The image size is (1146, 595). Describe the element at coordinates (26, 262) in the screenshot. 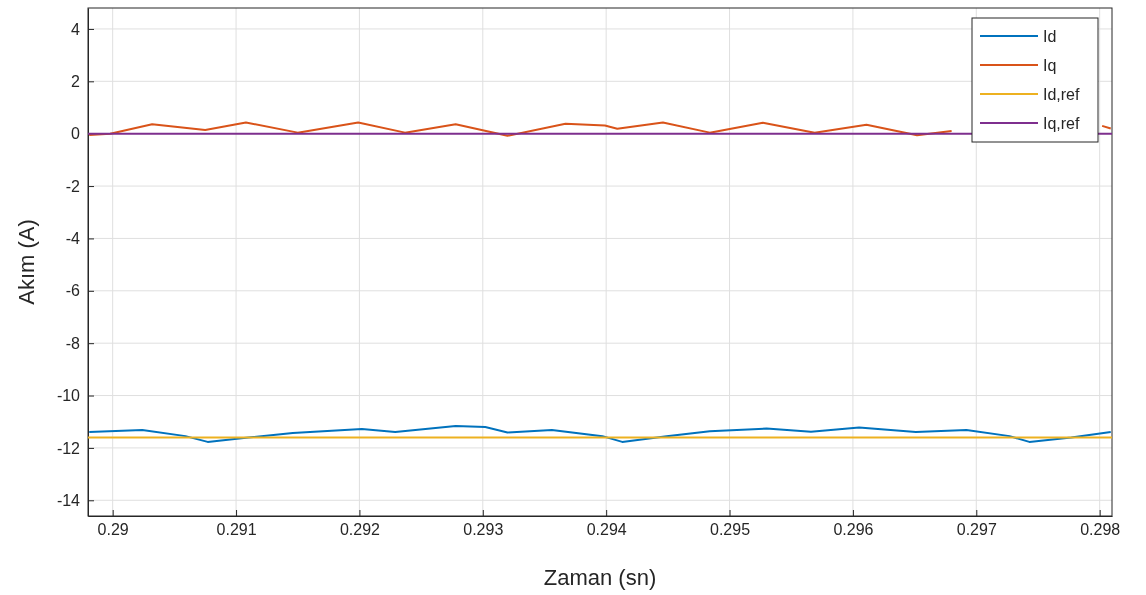

I see `y-axis-title: Akım (A)` at that location.